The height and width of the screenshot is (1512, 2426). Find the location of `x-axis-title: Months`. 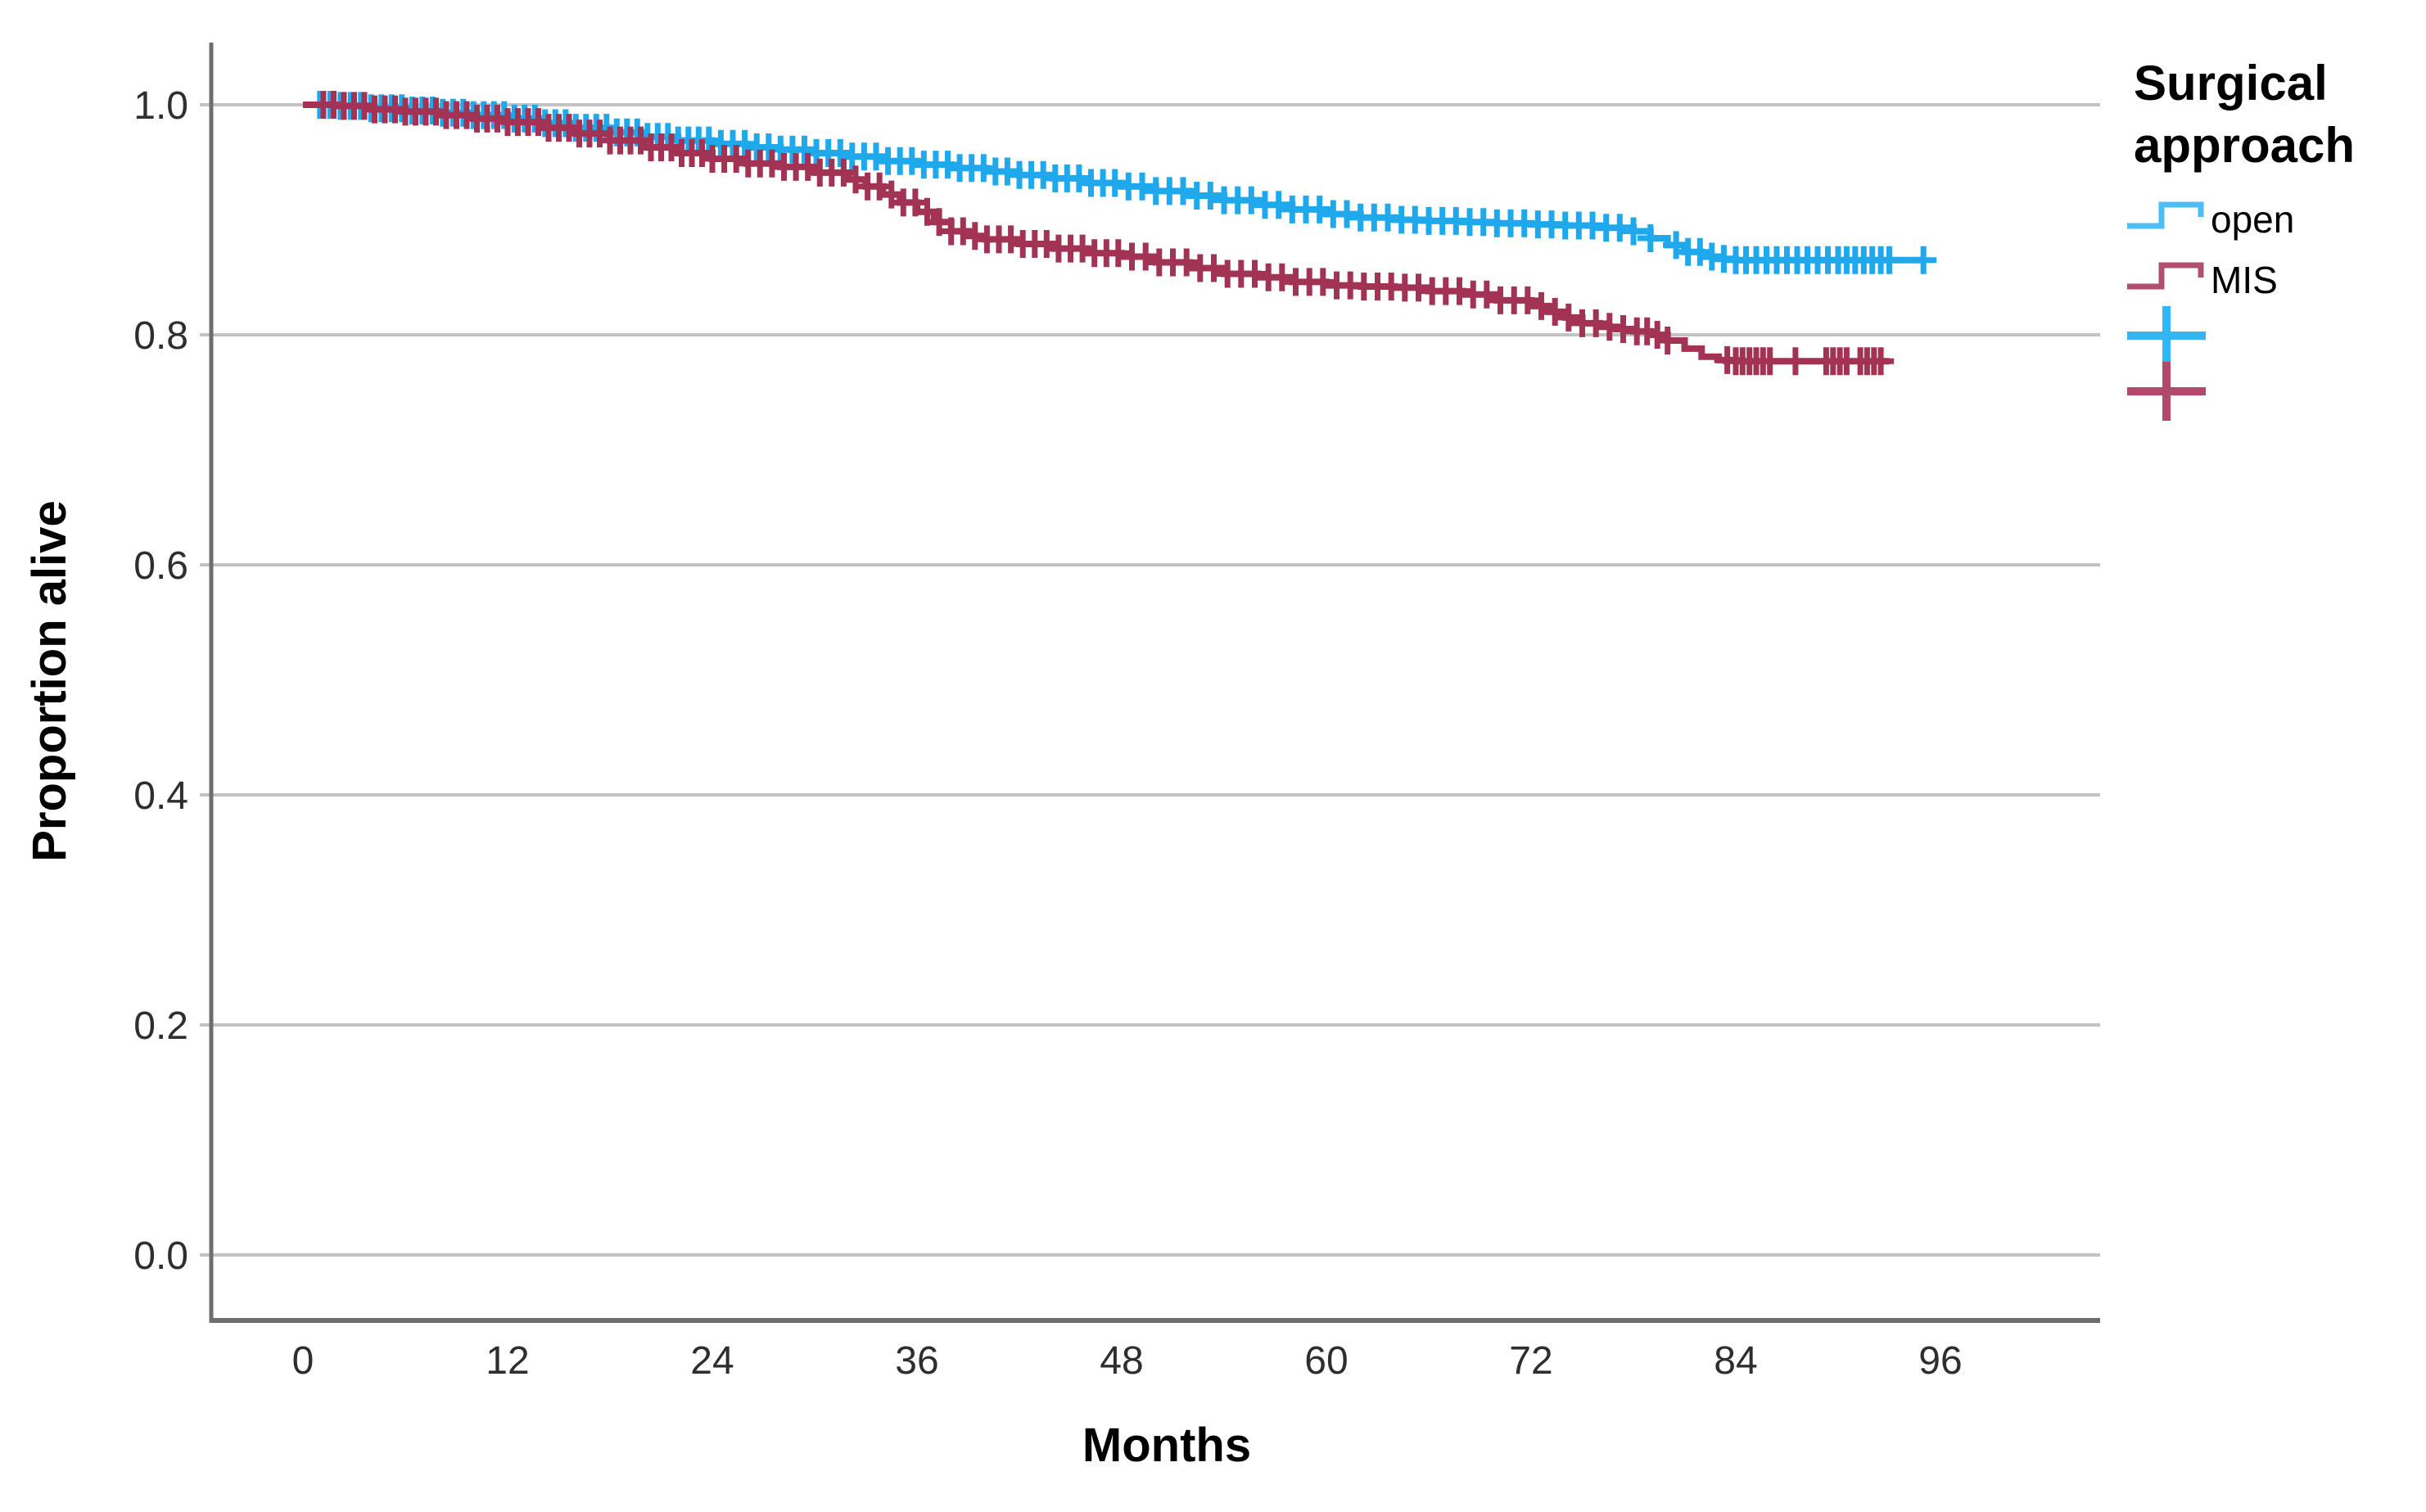

x-axis-title: Months is located at coordinates (1166, 1445).